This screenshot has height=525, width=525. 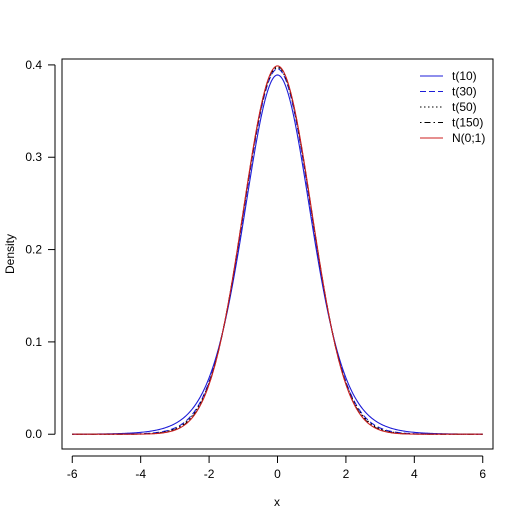 I want to click on y-tick-label: 0.3, so click(x=33, y=157).